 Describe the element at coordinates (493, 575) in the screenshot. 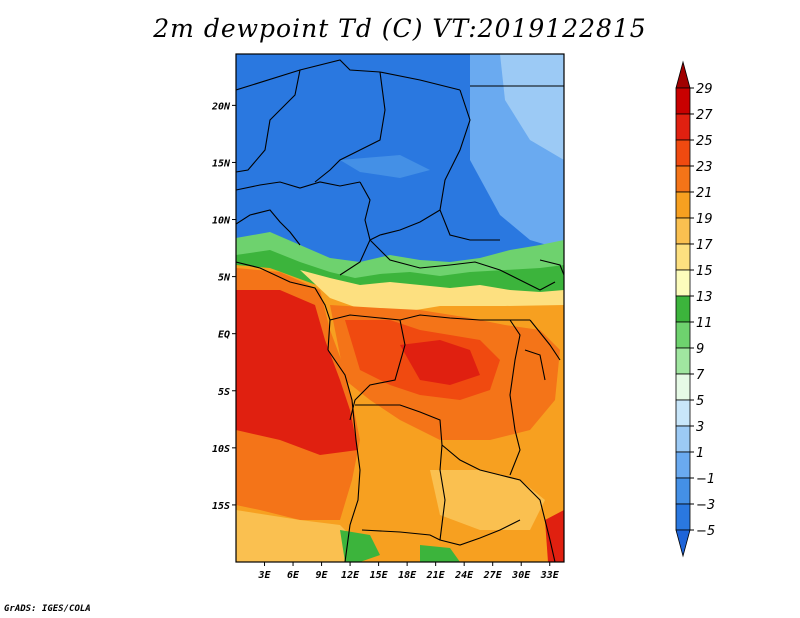

I see `lon-tick-label: 27E` at that location.